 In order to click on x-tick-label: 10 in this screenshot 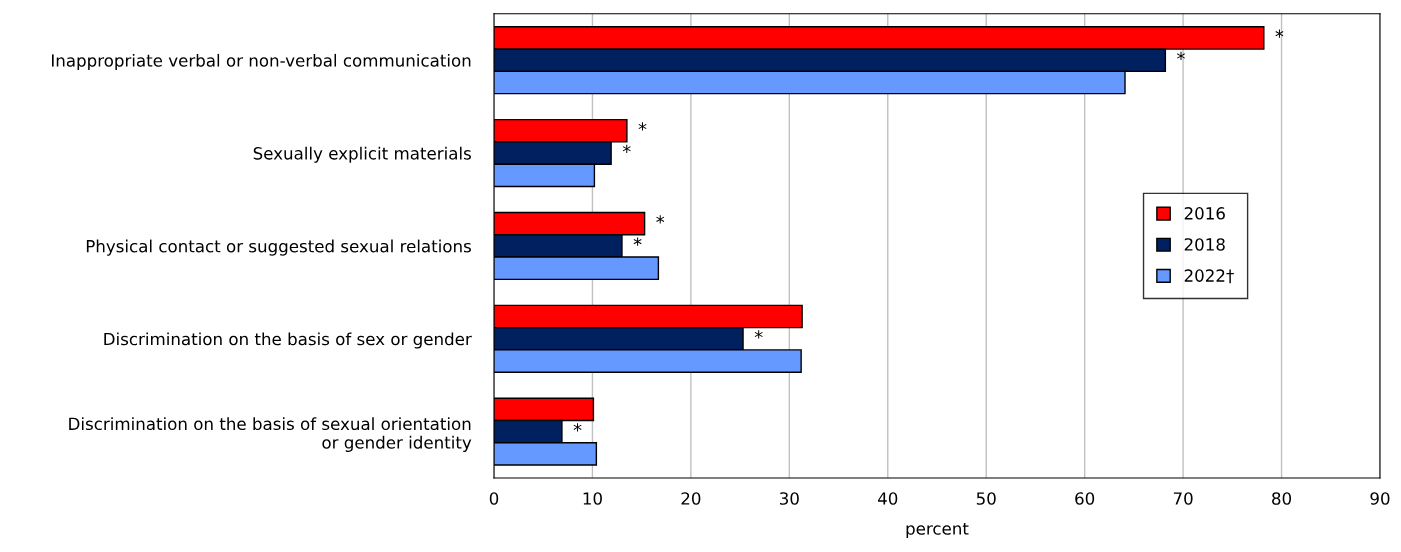, I will do `click(592, 498)`.